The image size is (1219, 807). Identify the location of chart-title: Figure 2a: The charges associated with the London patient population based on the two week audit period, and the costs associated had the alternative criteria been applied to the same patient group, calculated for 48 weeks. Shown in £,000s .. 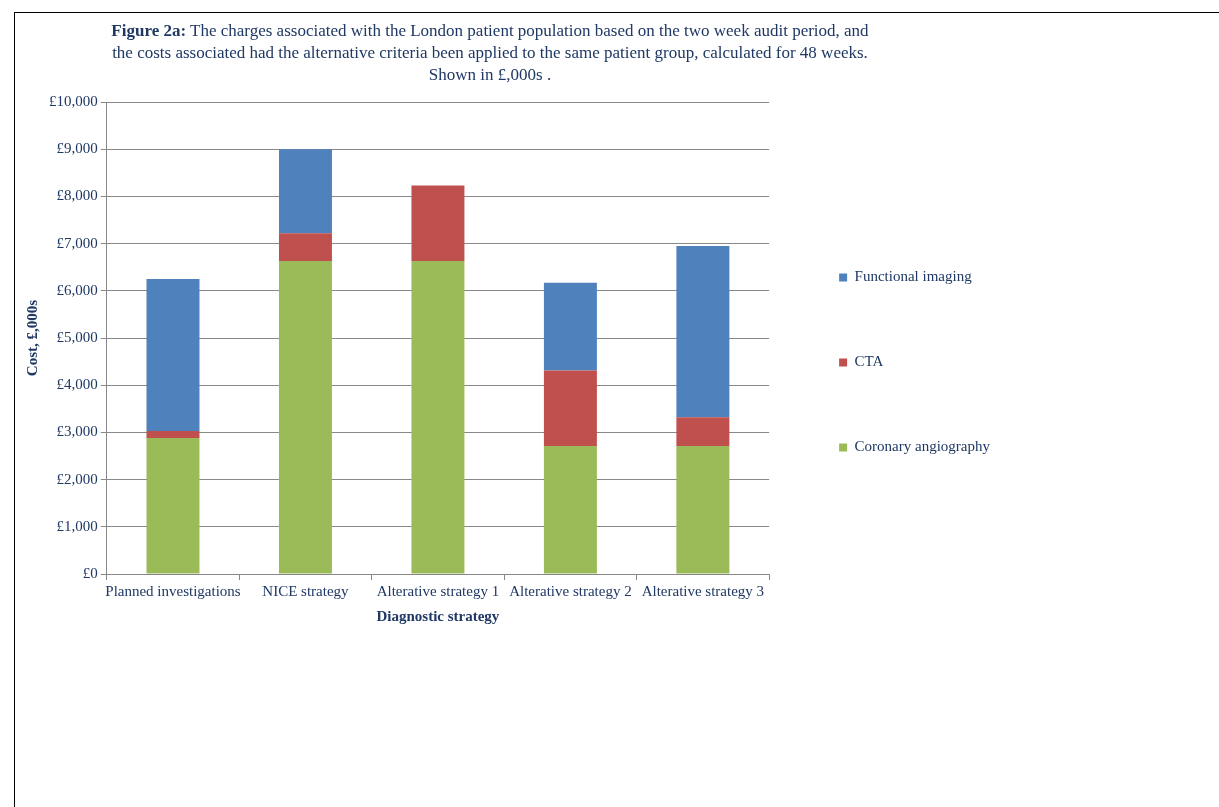
(490, 53).